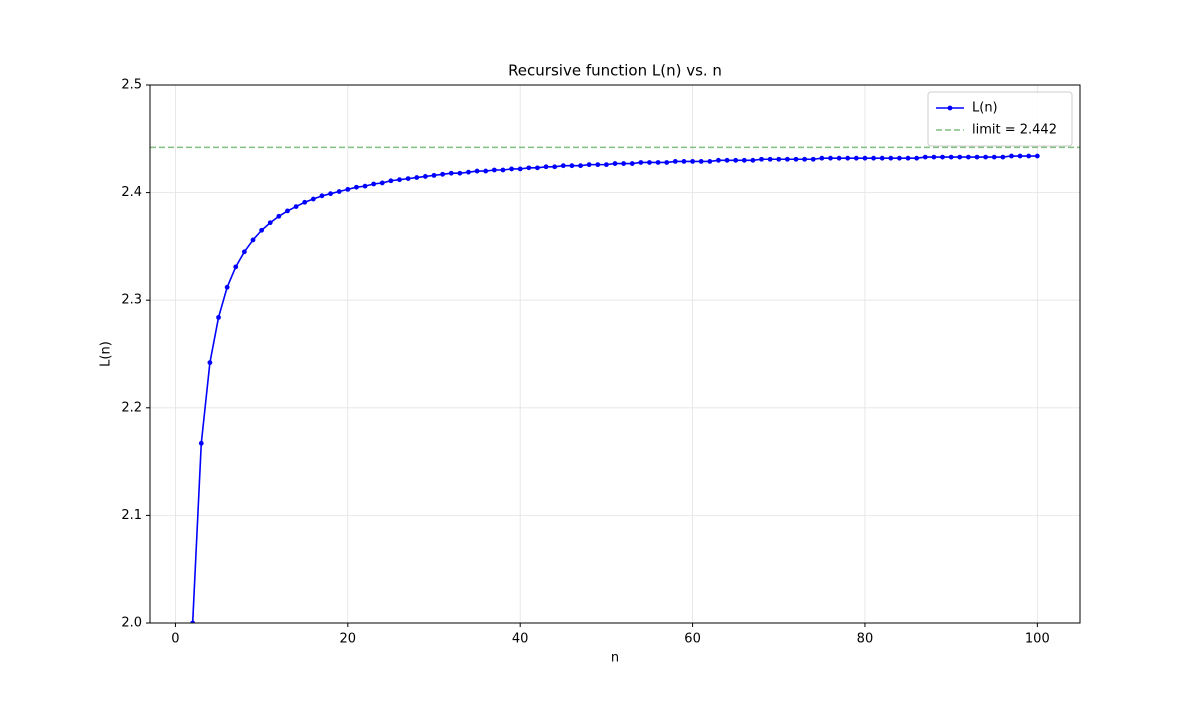  I want to click on legend-box, so click(1000, 119).